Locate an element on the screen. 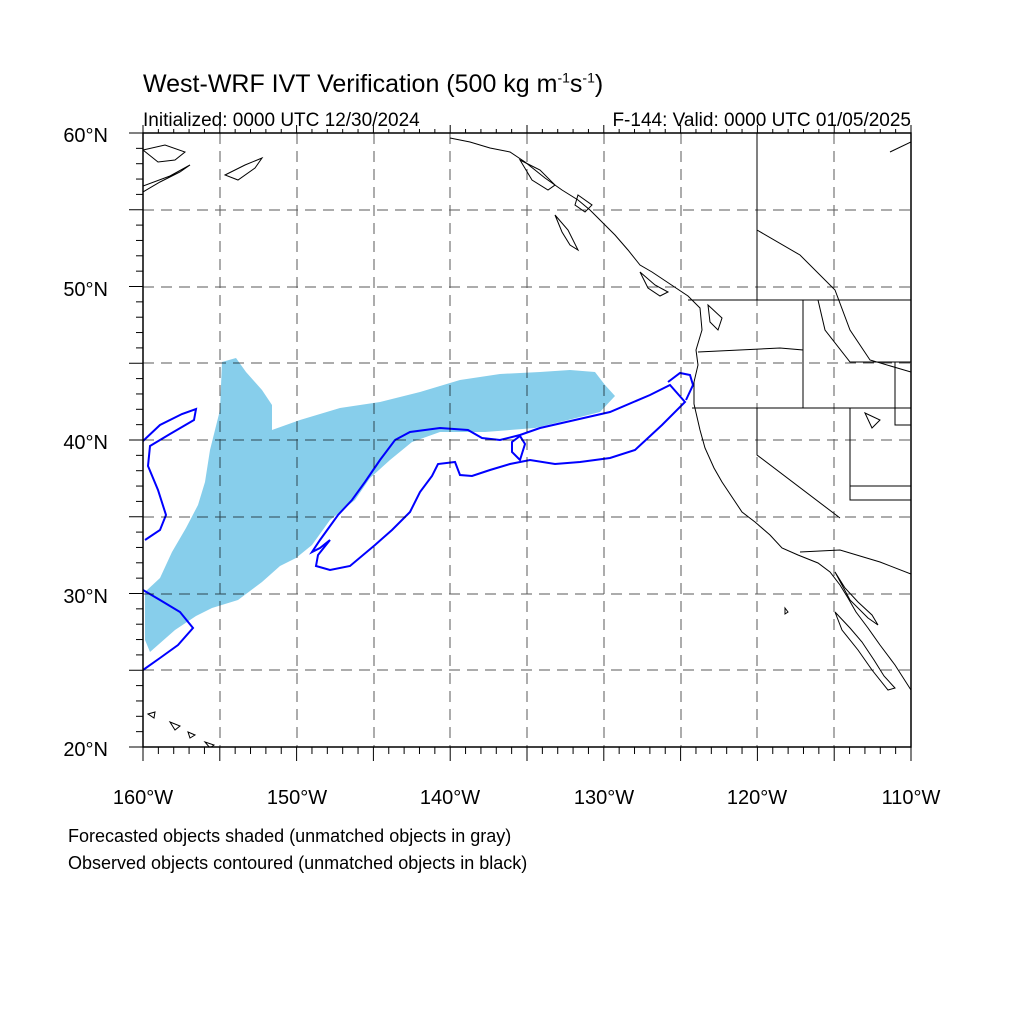  lon-label-140w: 140°W is located at coordinates (450, 798).